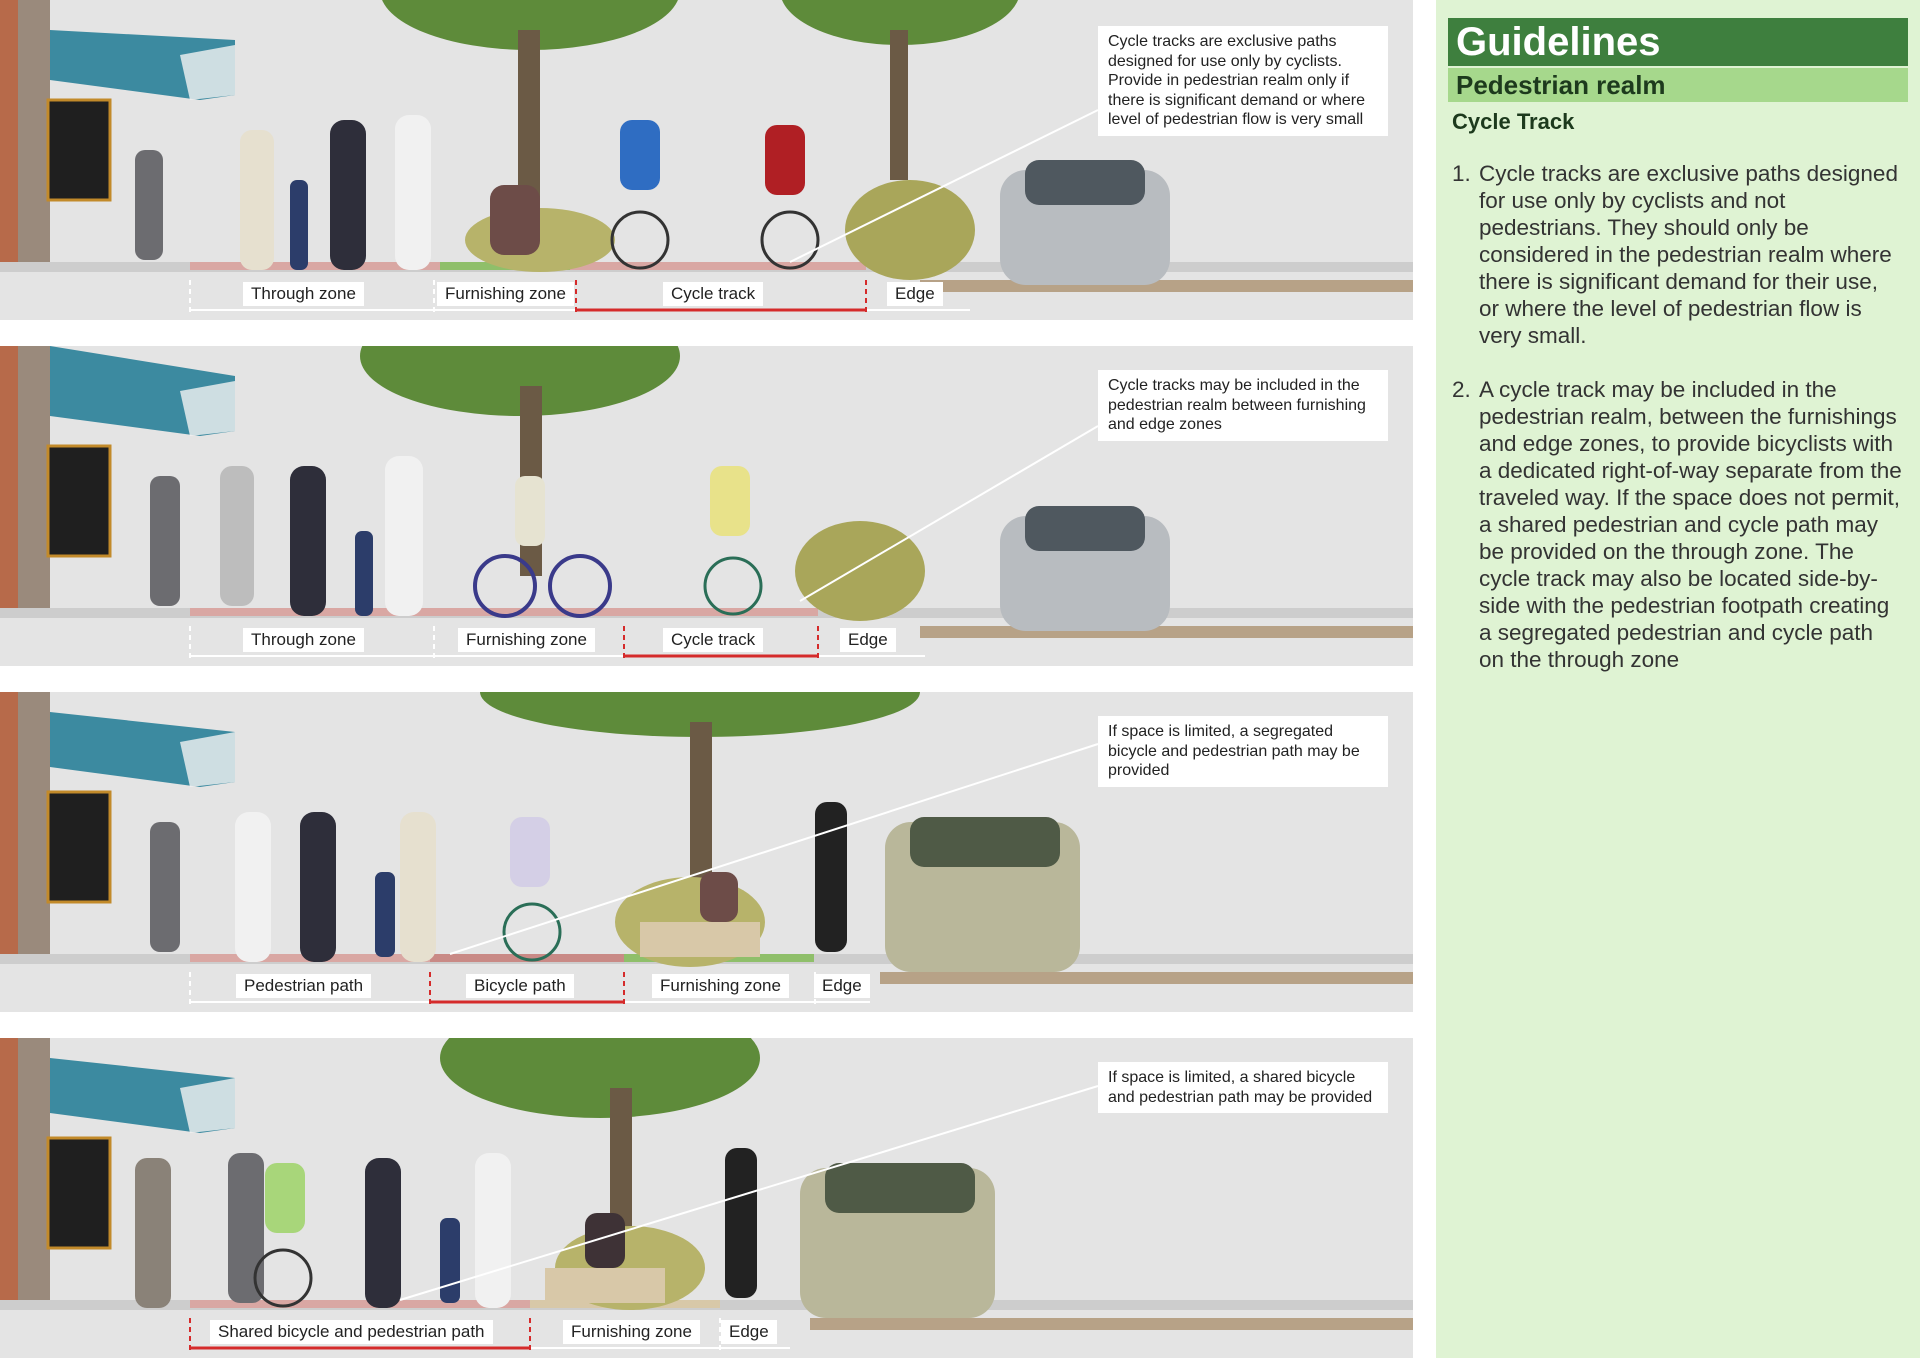 Image resolution: width=1920 pixels, height=1358 pixels. Describe the element at coordinates (1678, 42) in the screenshot. I see `sidebar-title: Guidelines` at that location.